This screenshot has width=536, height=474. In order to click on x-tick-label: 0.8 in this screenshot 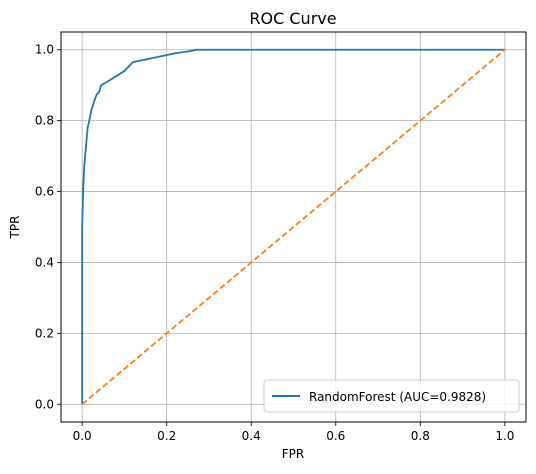, I will do `click(420, 436)`.